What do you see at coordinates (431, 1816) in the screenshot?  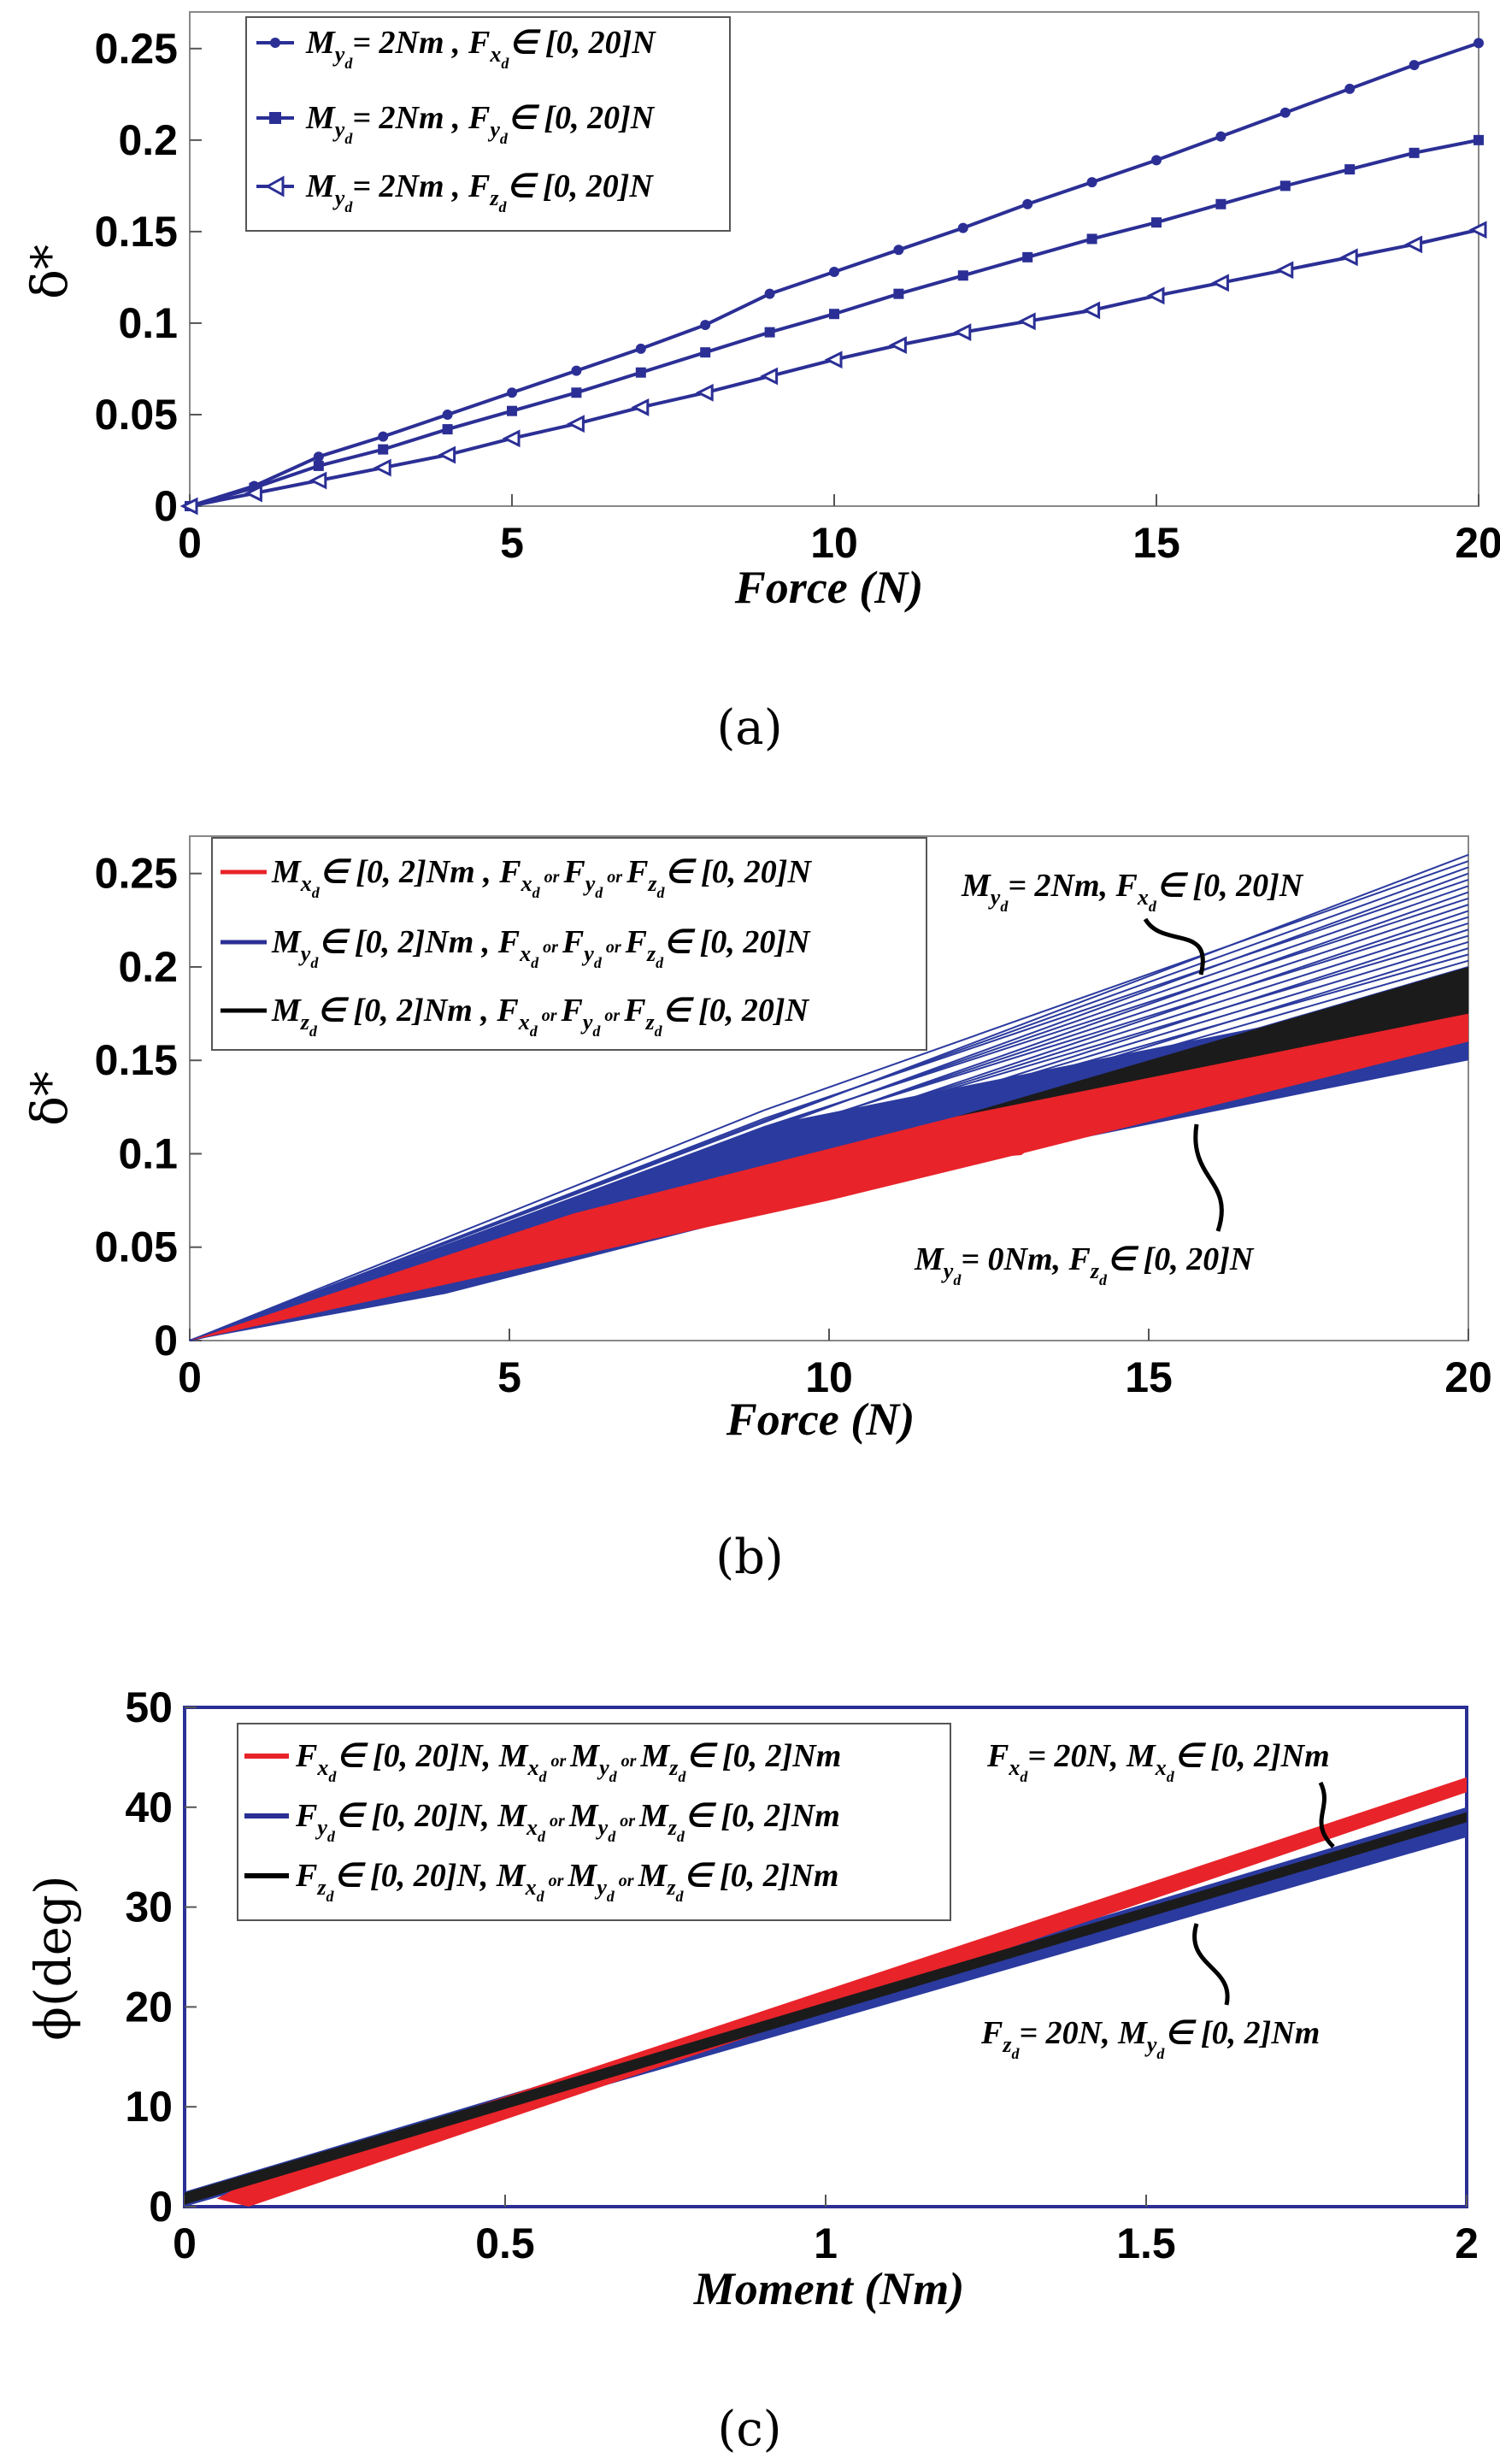 I see `legend-c-2: ∈ [0, 20]N, M` at bounding box center [431, 1816].